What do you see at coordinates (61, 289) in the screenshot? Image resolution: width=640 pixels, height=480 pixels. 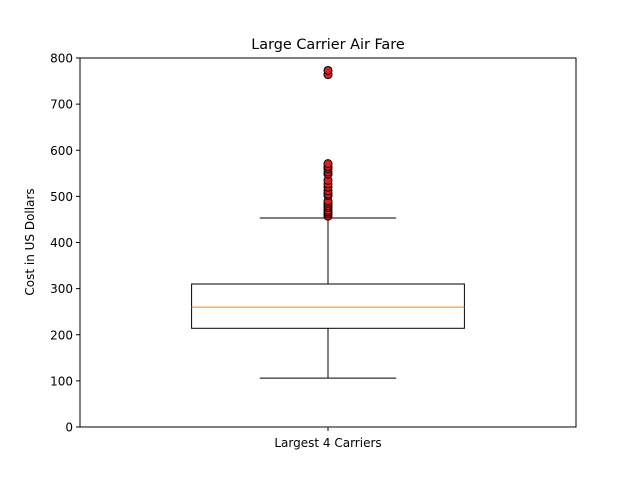 I see `y-tick-label: 300` at bounding box center [61, 289].